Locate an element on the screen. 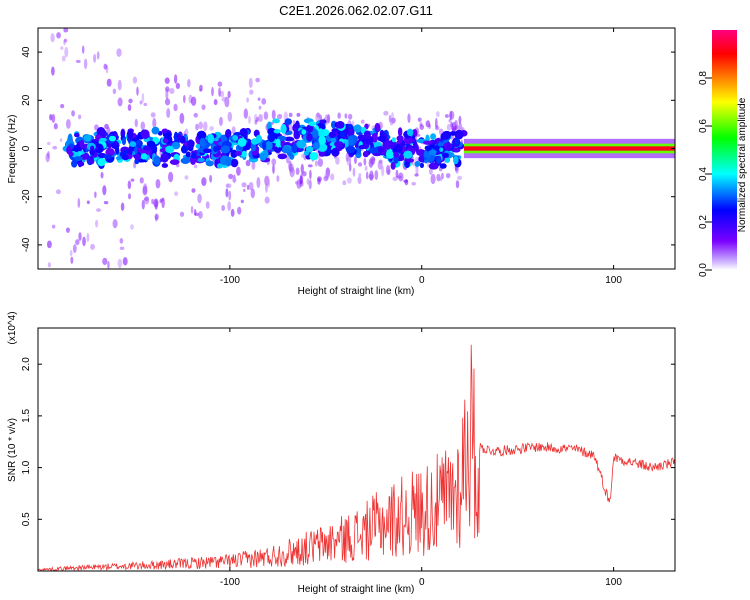  snr-ytick-label: 1.5 is located at coordinates (26, 416).